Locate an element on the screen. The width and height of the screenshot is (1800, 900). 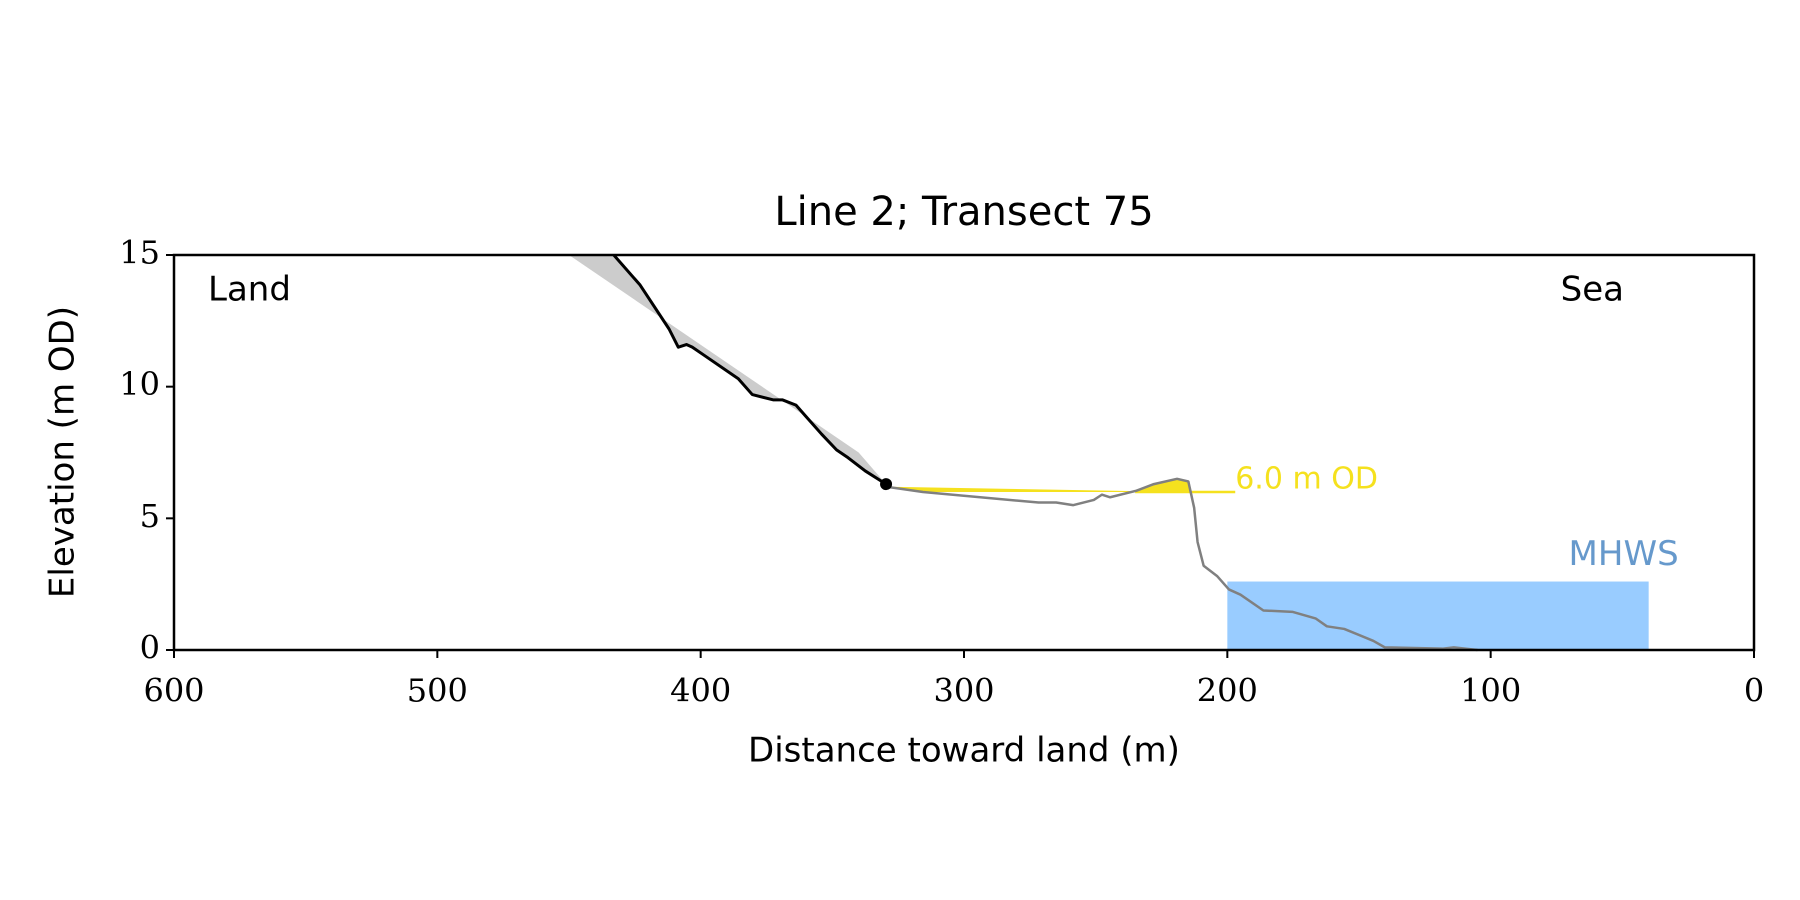
x-tick-label: 400 is located at coordinates (700, 691).